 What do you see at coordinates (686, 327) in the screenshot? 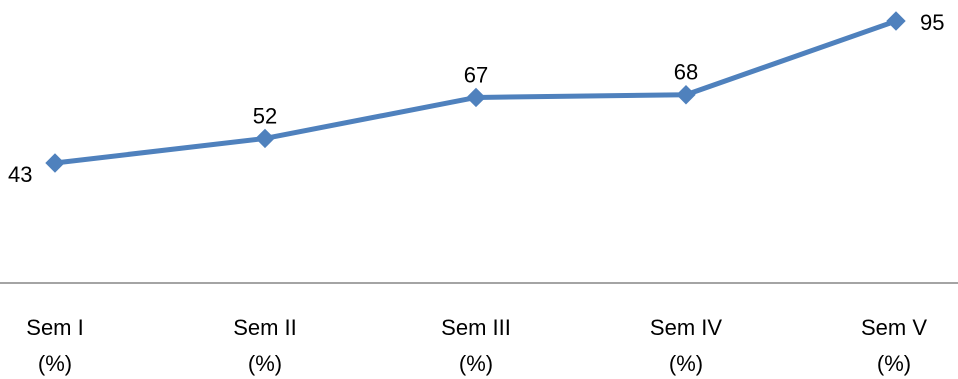
I see `x-tick-label-4: Sem IV` at bounding box center [686, 327].